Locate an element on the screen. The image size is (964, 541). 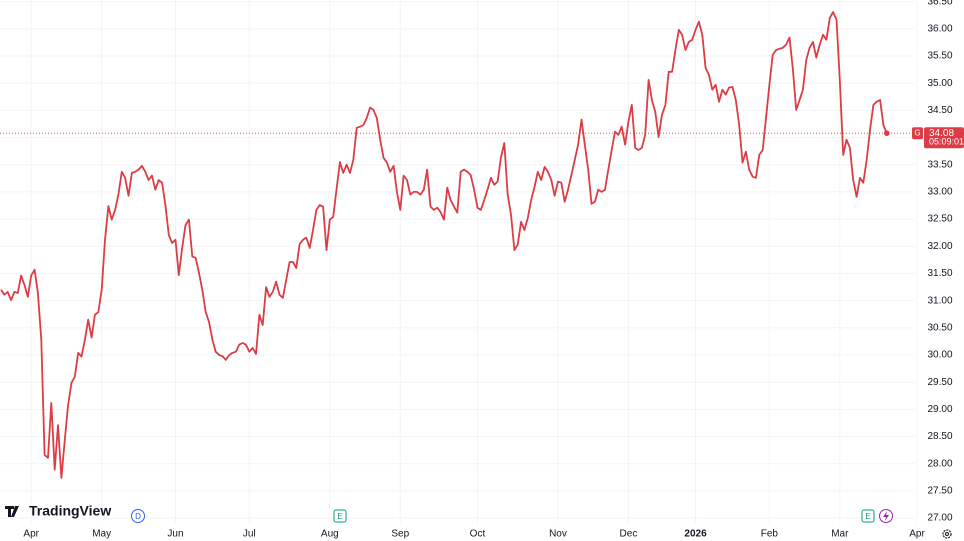
y-tick-label: 31.00 is located at coordinates (939, 300).